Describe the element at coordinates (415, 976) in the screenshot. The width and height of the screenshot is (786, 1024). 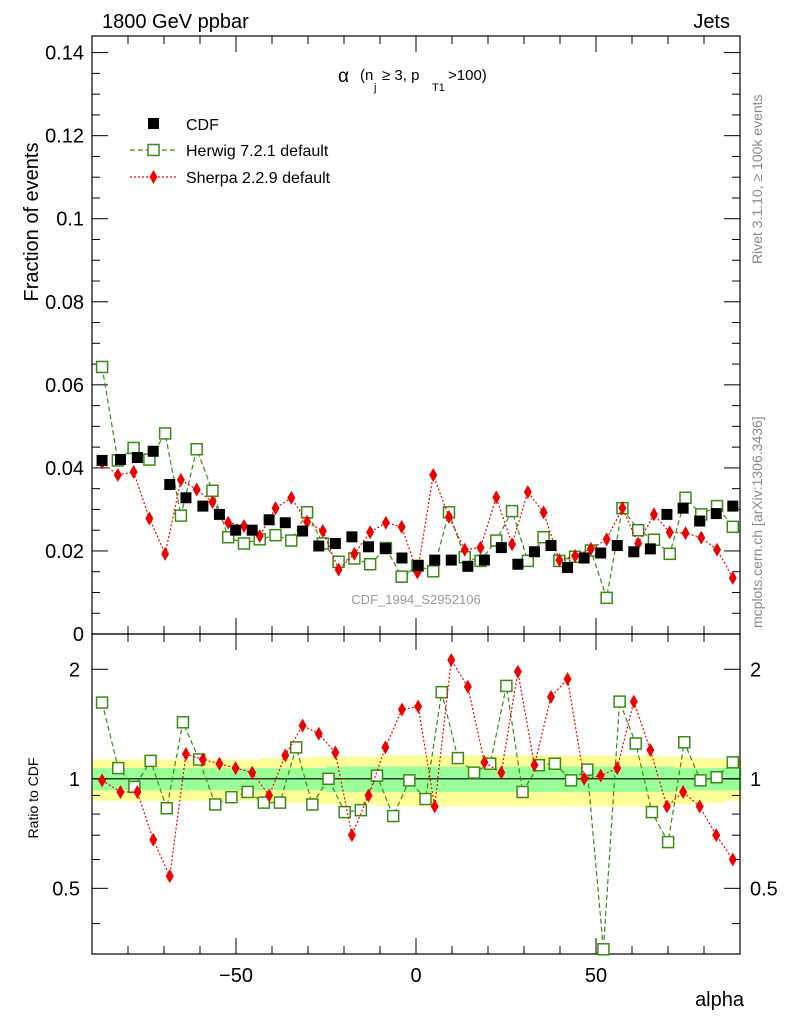
I see `x-tick-label: 0` at that location.